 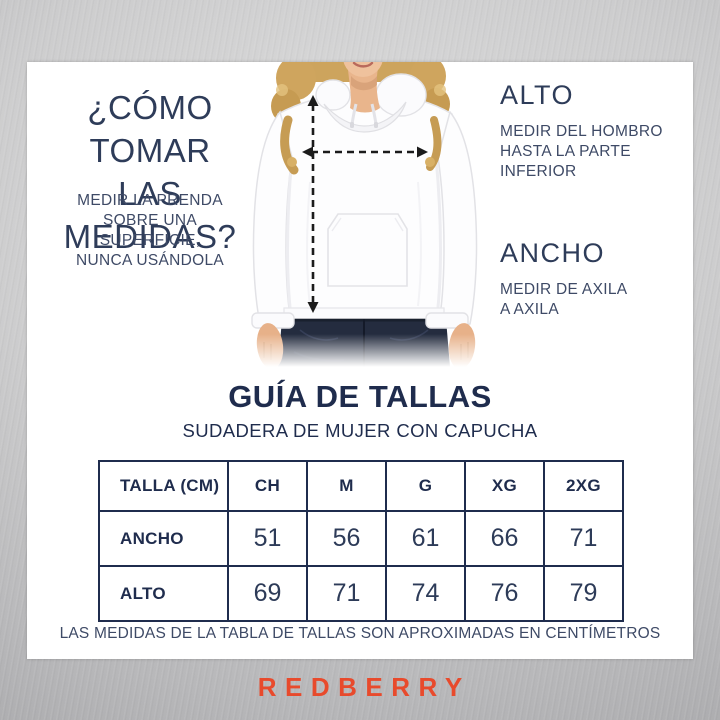 What do you see at coordinates (360, 350) in the screenshot?
I see `photo-fade` at bounding box center [360, 350].